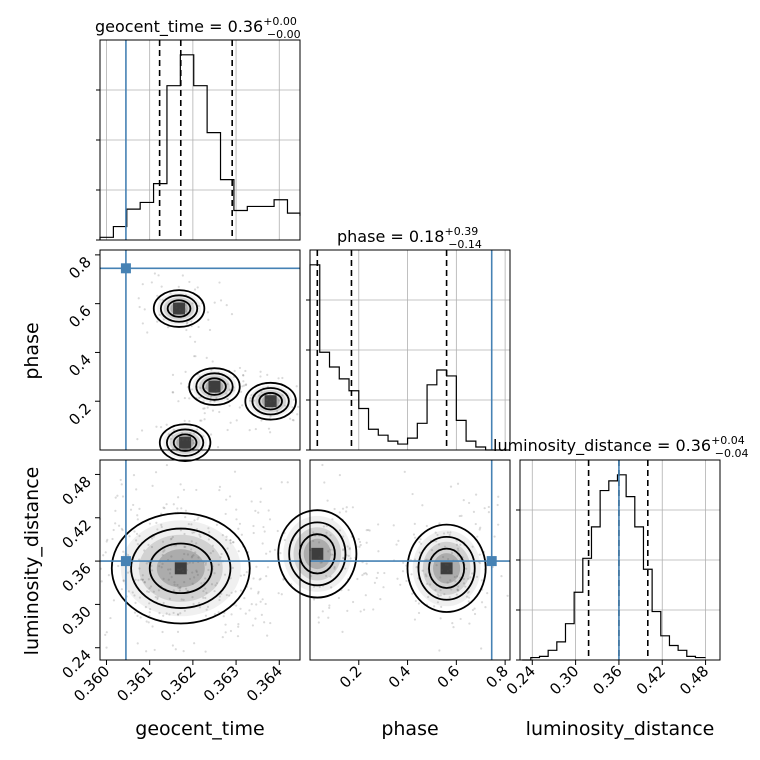 The height and width of the screenshot is (760, 760). Describe the element at coordinates (221, 683) in the screenshot. I see `xtick-label-0: 0.363` at that location.